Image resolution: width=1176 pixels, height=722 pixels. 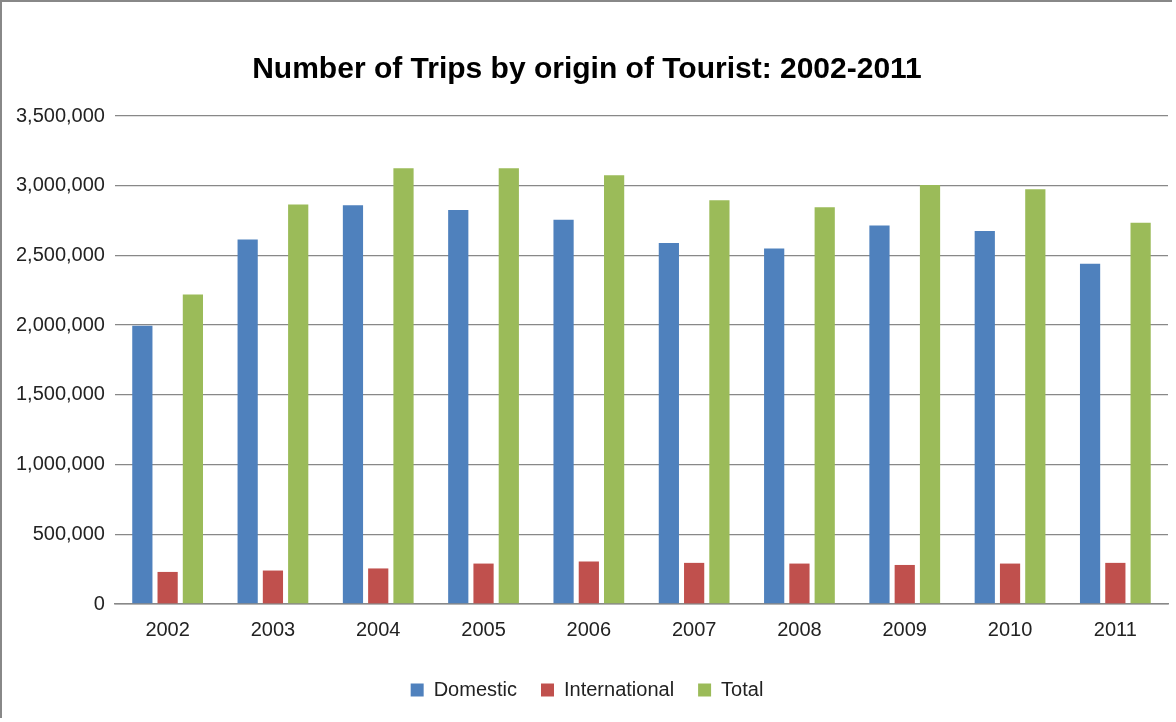 What do you see at coordinates (587, 68) in the screenshot?
I see `chart-title: Number of Trips by origin of Tourist: 2002-2011` at bounding box center [587, 68].